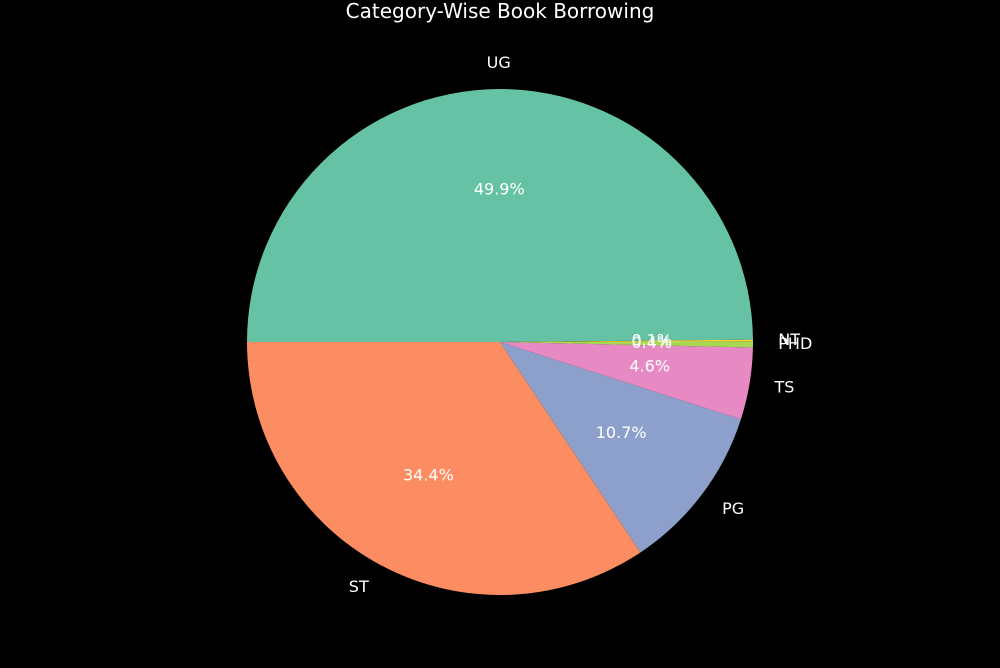  I want to click on slice-pct-phd: 0.4%, so click(651, 342).